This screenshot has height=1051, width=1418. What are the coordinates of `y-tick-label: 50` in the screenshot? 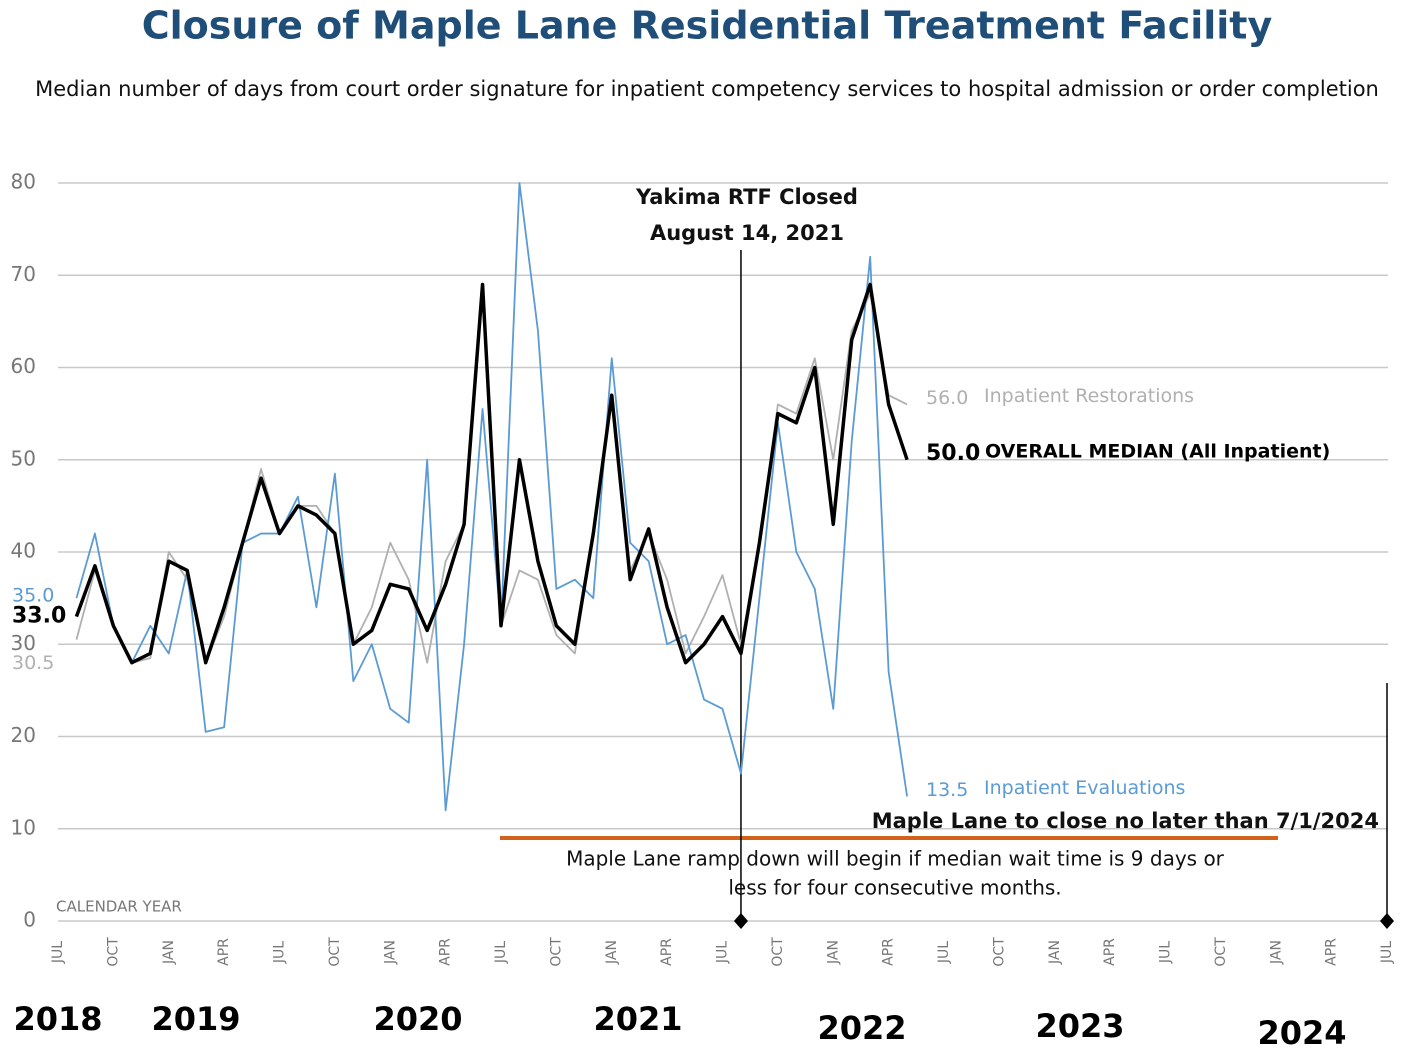 It's located at (23, 458).